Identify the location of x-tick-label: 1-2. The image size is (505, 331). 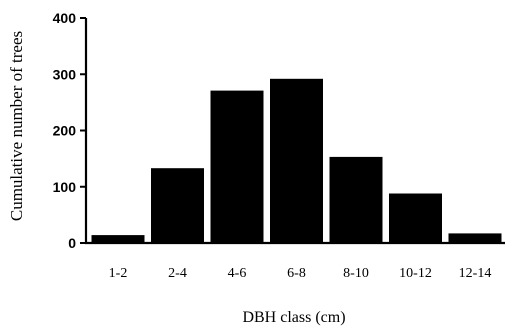
(118, 273).